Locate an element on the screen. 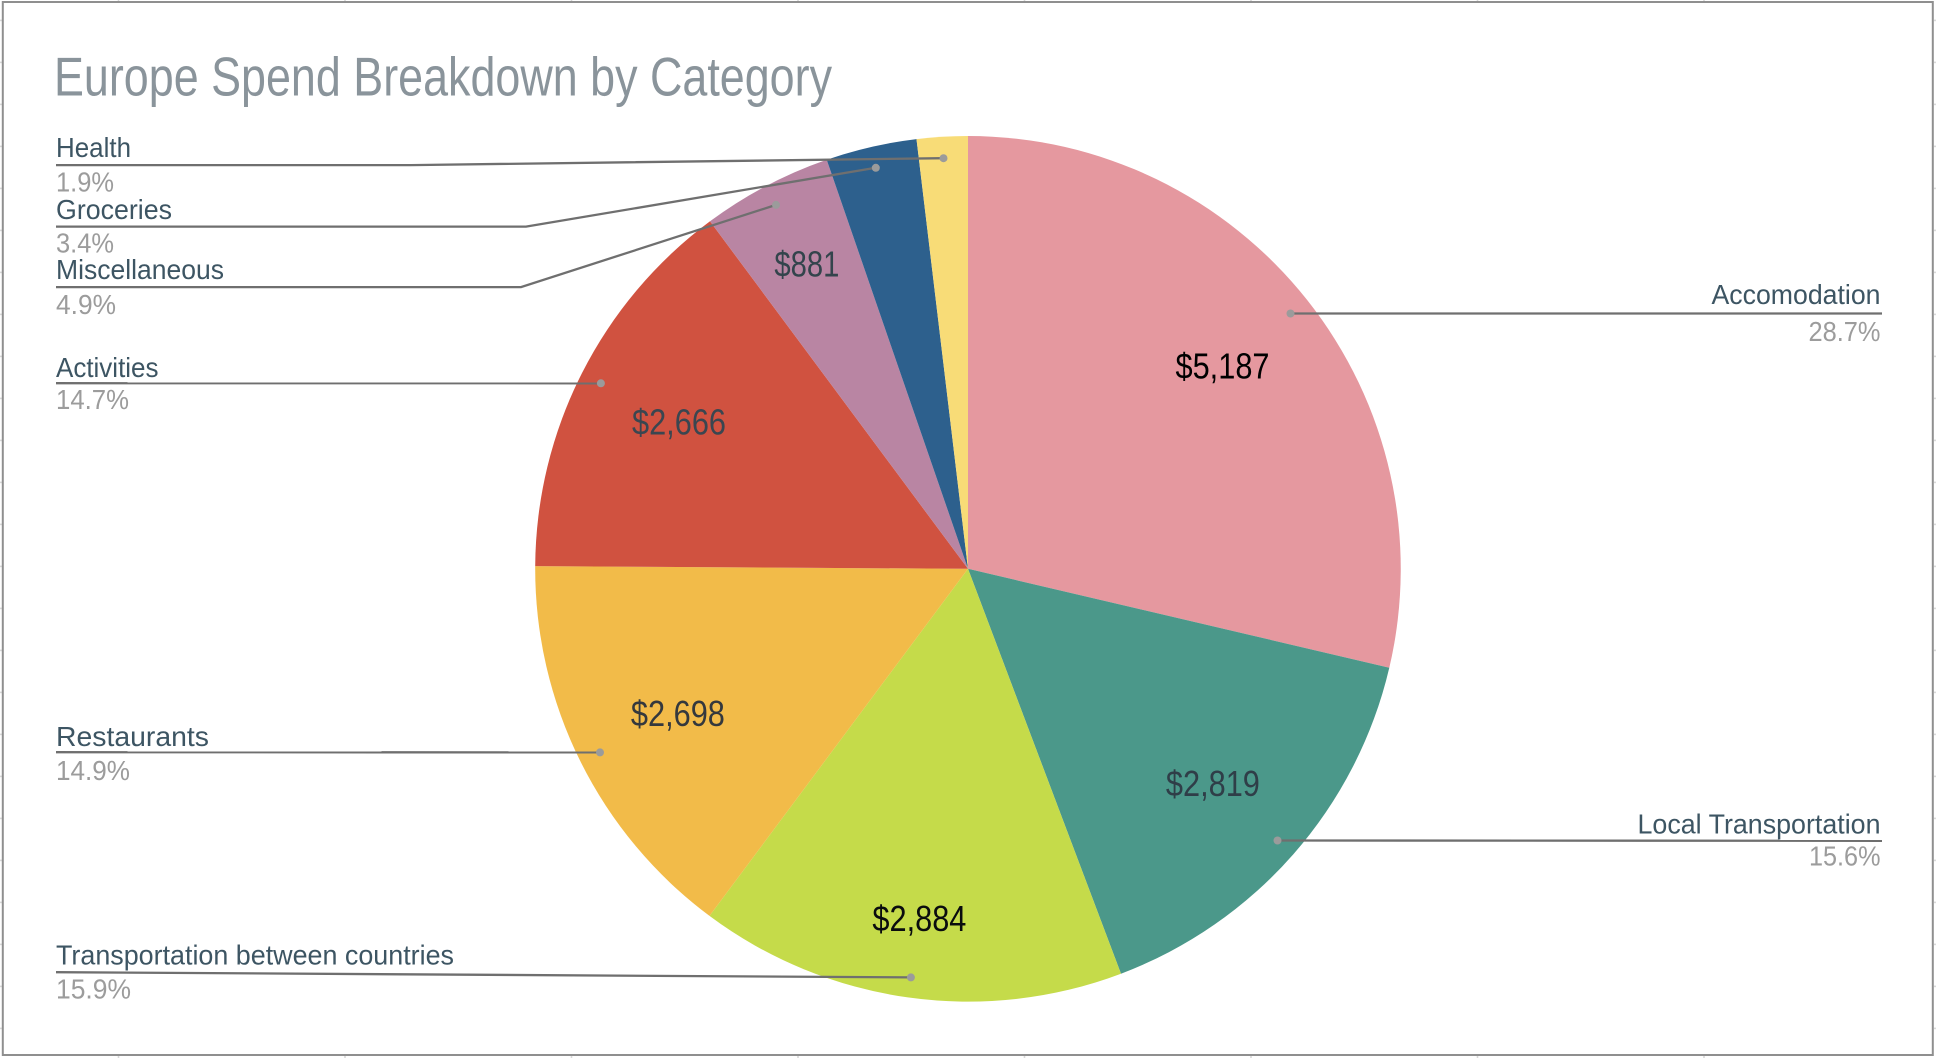 This screenshot has width=1936, height=1058. svg-text: $2,819 is located at coordinates (1213, 783).